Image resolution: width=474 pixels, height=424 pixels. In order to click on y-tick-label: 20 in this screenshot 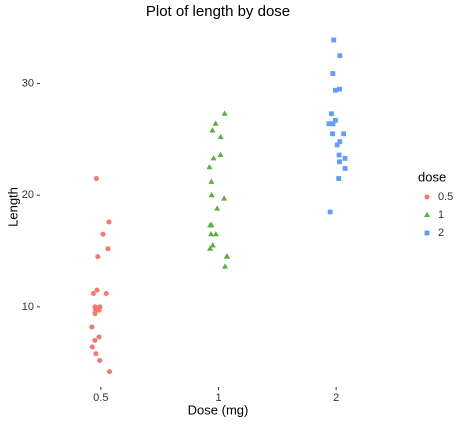, I will do `click(28, 195)`.